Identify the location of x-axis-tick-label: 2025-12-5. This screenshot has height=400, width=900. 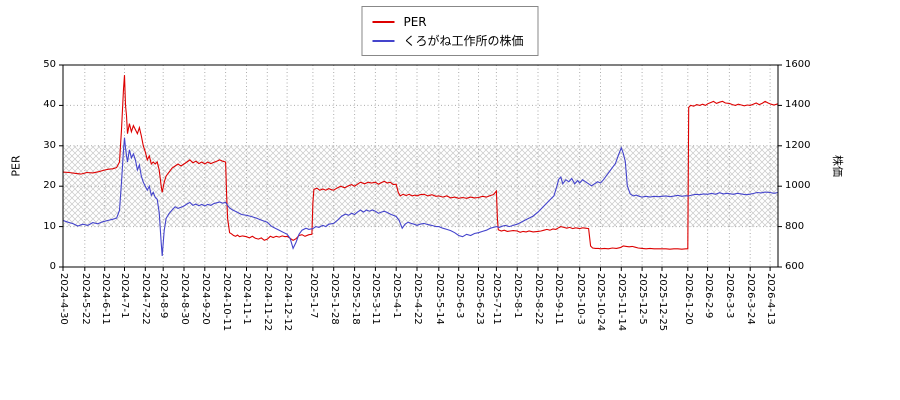
(643, 299).